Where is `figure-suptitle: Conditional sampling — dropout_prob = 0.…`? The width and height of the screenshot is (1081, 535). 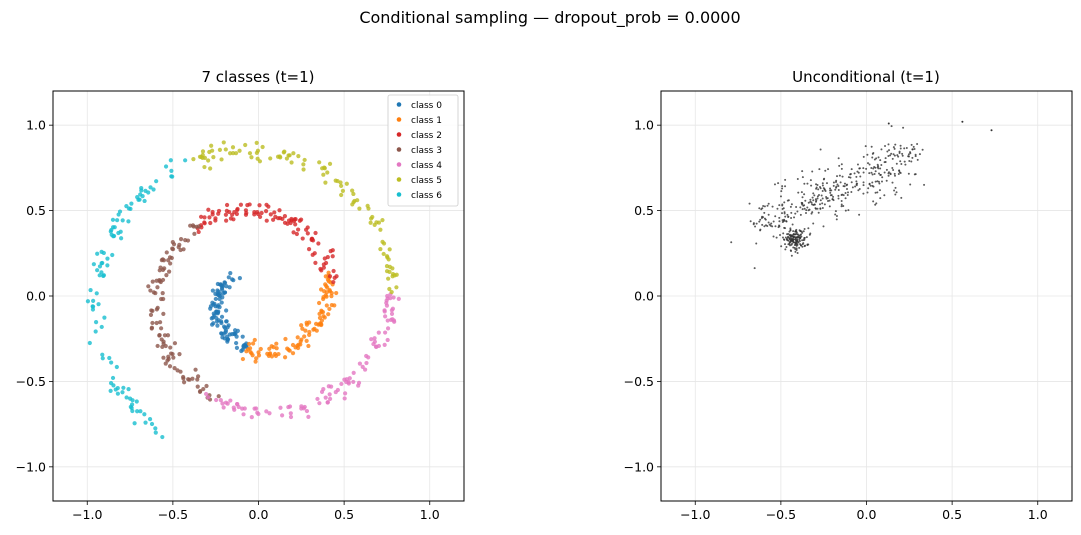 figure-suptitle: Conditional sampling — dropout_prob = 0.… is located at coordinates (549, 18).